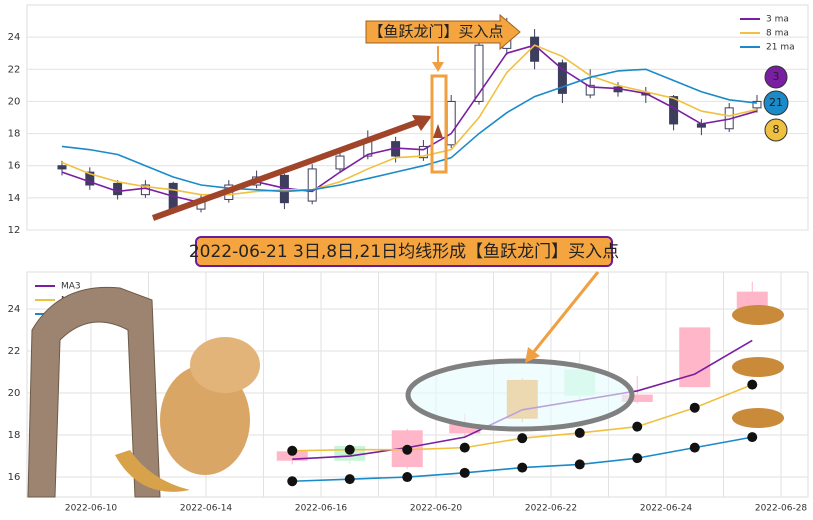  What do you see at coordinates (777, 34) in the screenshot?
I see `legend-label: 8 ma` at bounding box center [777, 34].